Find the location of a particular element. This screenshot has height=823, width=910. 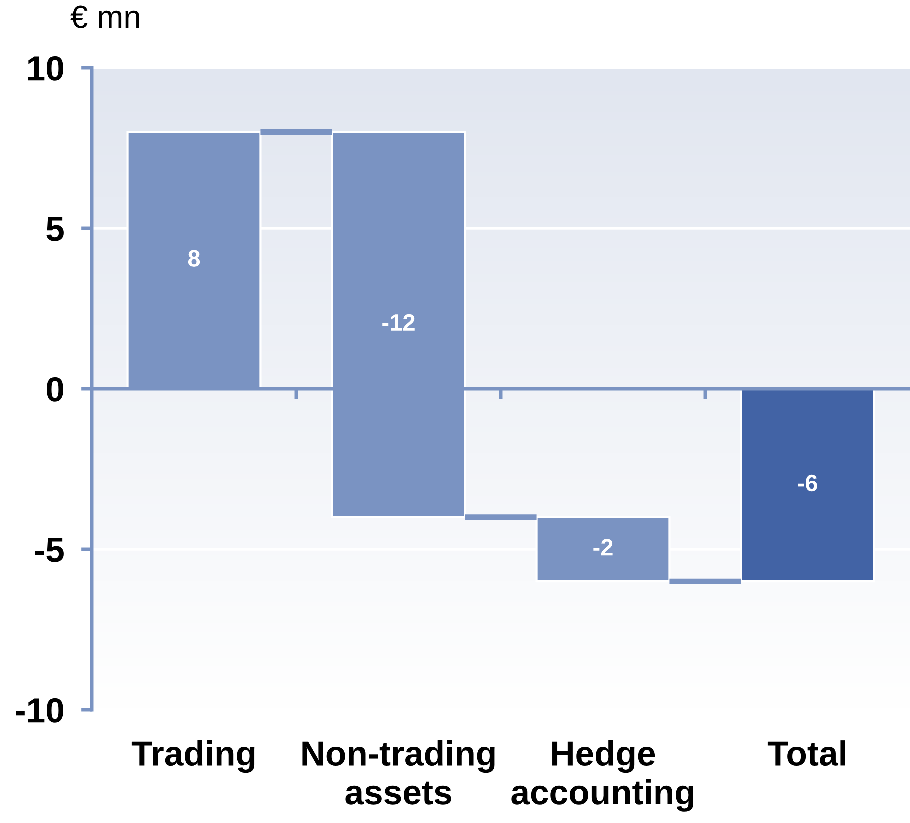

x-tick-label: Non-trading assets is located at coordinates (398, 772).